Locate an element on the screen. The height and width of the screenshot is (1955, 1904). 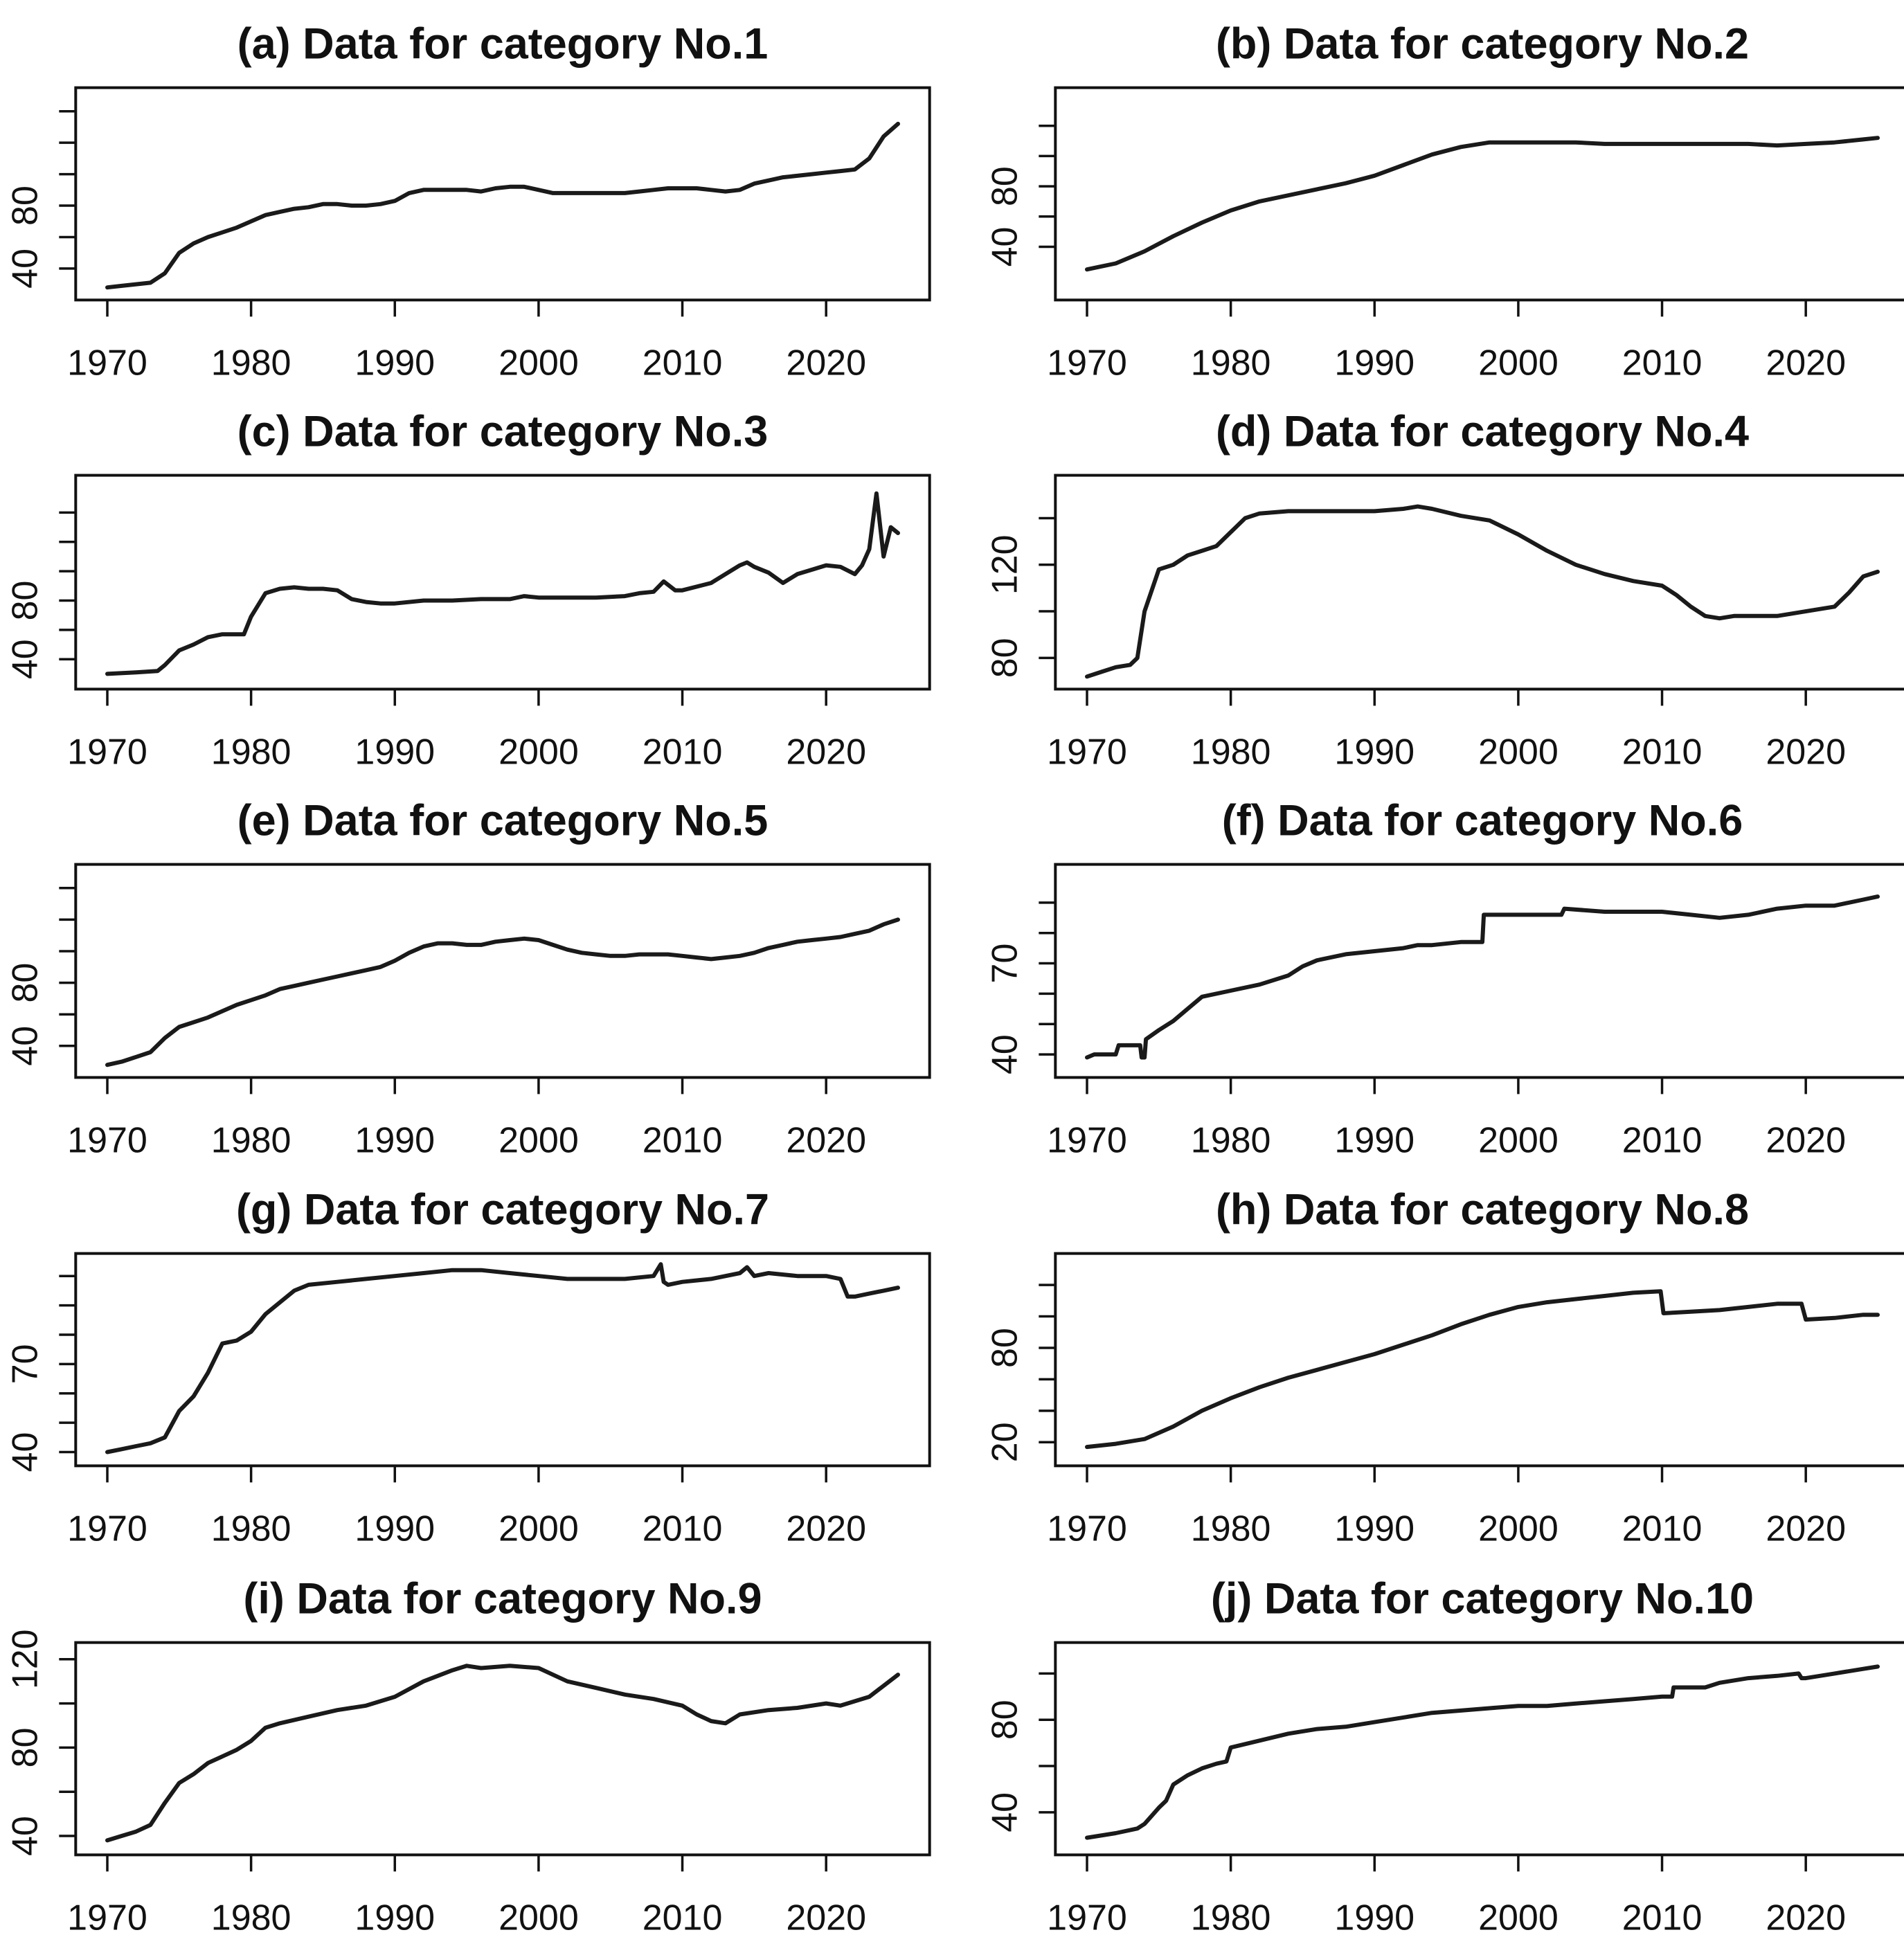
panel-title: (d) Data for category No.4 is located at coordinates (1482, 432).